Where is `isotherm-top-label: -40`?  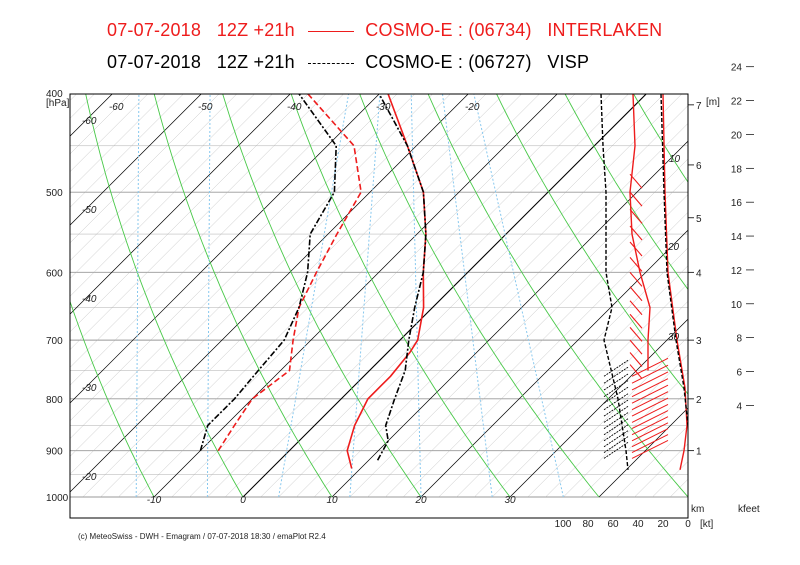 isotherm-top-label: -40 is located at coordinates (294, 107).